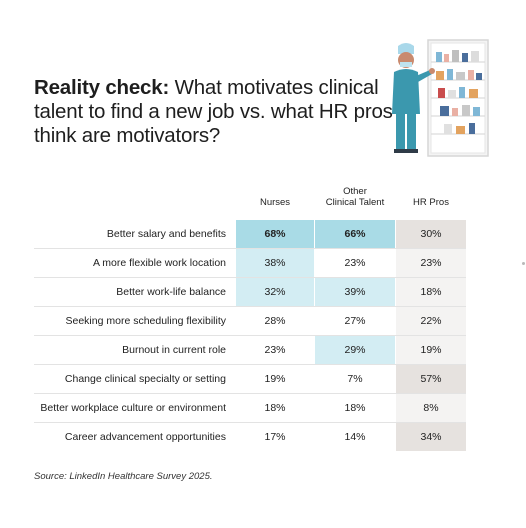  I want to click on table-cell: 8%, so click(431, 408).